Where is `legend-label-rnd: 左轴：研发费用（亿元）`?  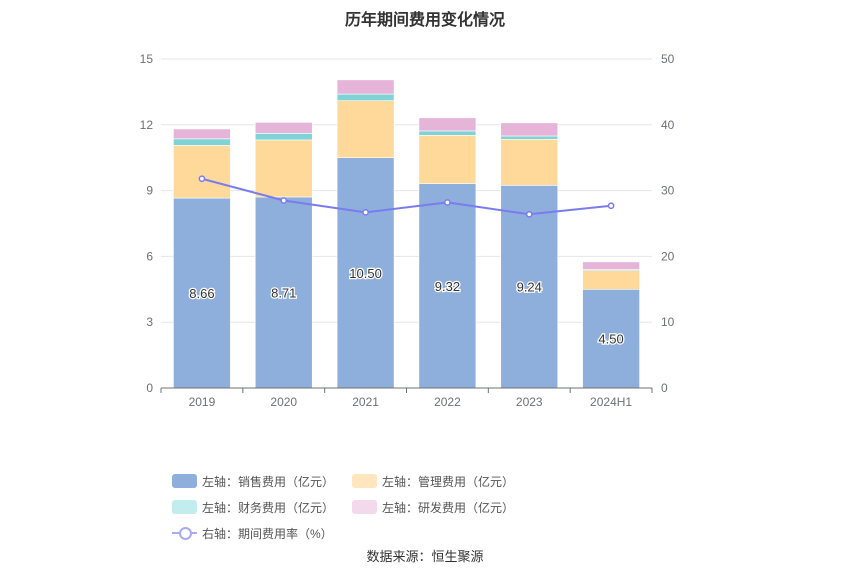 legend-label-rnd: 左轴：研发费用（亿元） is located at coordinates (448, 507).